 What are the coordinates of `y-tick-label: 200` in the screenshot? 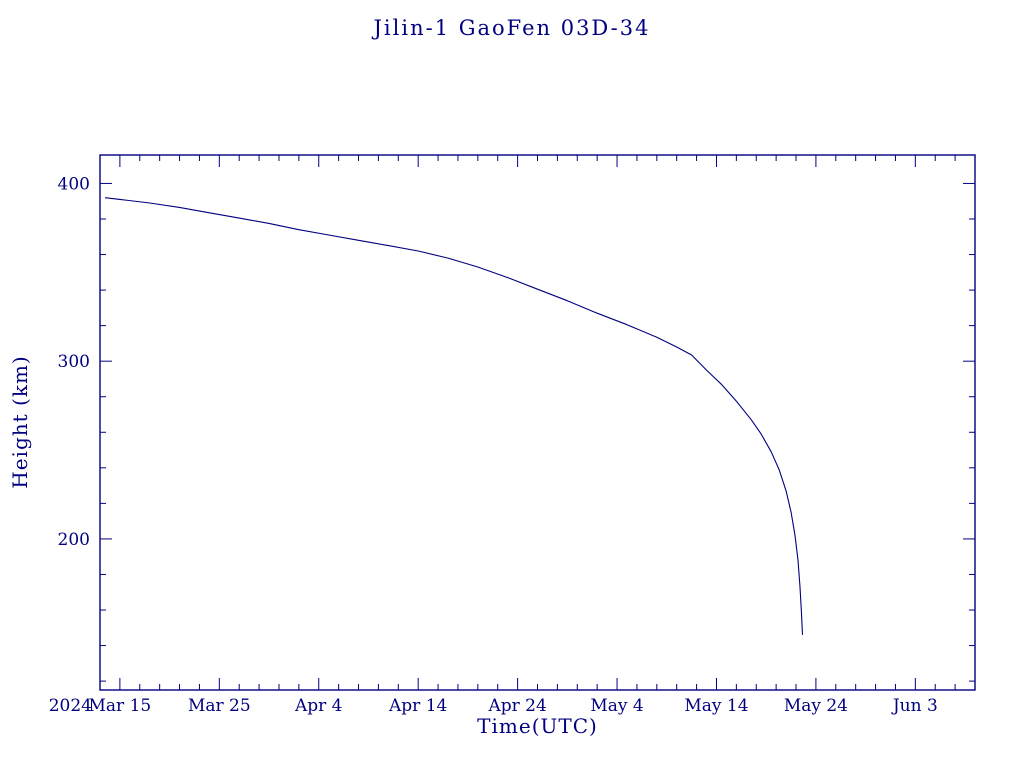 It's located at (74, 540).